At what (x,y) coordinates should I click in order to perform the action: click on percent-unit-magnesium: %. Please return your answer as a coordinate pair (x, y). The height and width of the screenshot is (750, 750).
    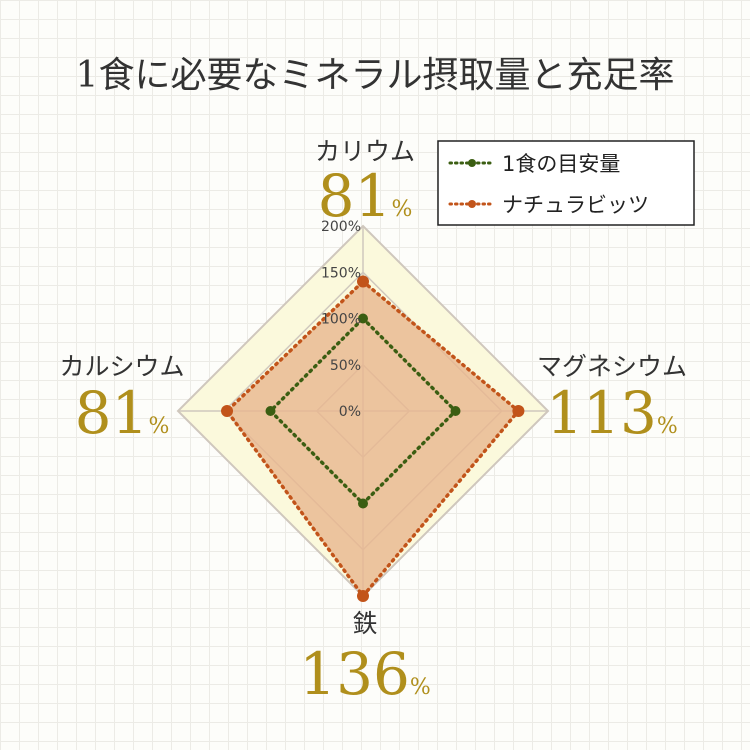
    Looking at the image, I should click on (667, 426).